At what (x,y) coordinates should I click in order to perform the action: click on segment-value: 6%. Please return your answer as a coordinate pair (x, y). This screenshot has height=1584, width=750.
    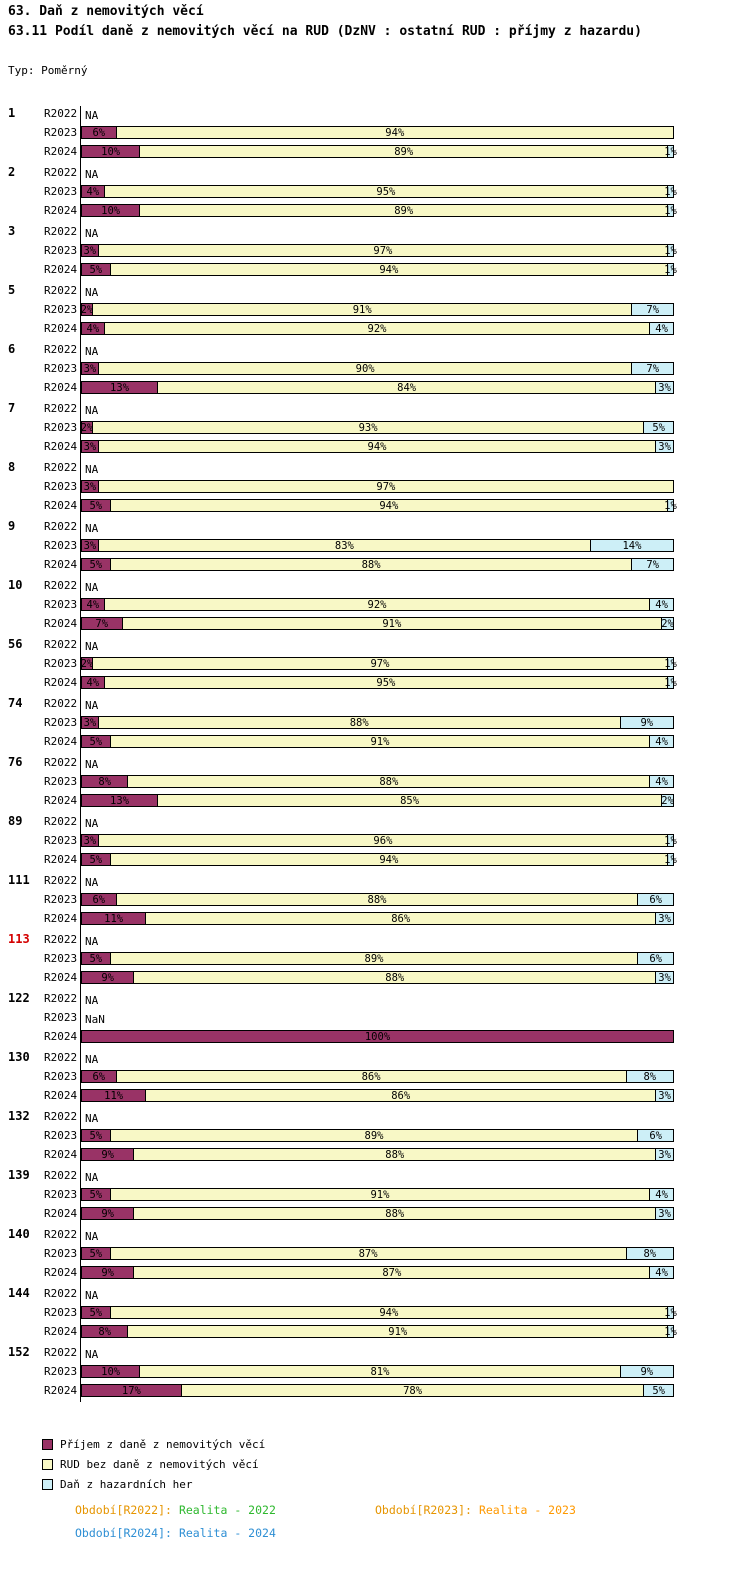
    Looking at the image, I should click on (99, 1076).